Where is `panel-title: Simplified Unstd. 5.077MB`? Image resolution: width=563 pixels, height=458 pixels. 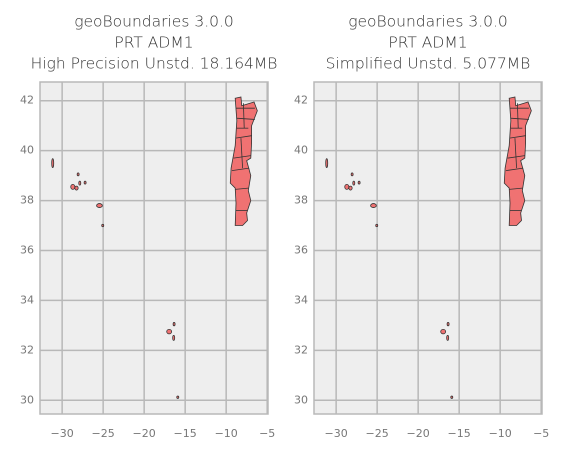
panel-title: Simplified Unstd. 5.077MB is located at coordinates (428, 64).